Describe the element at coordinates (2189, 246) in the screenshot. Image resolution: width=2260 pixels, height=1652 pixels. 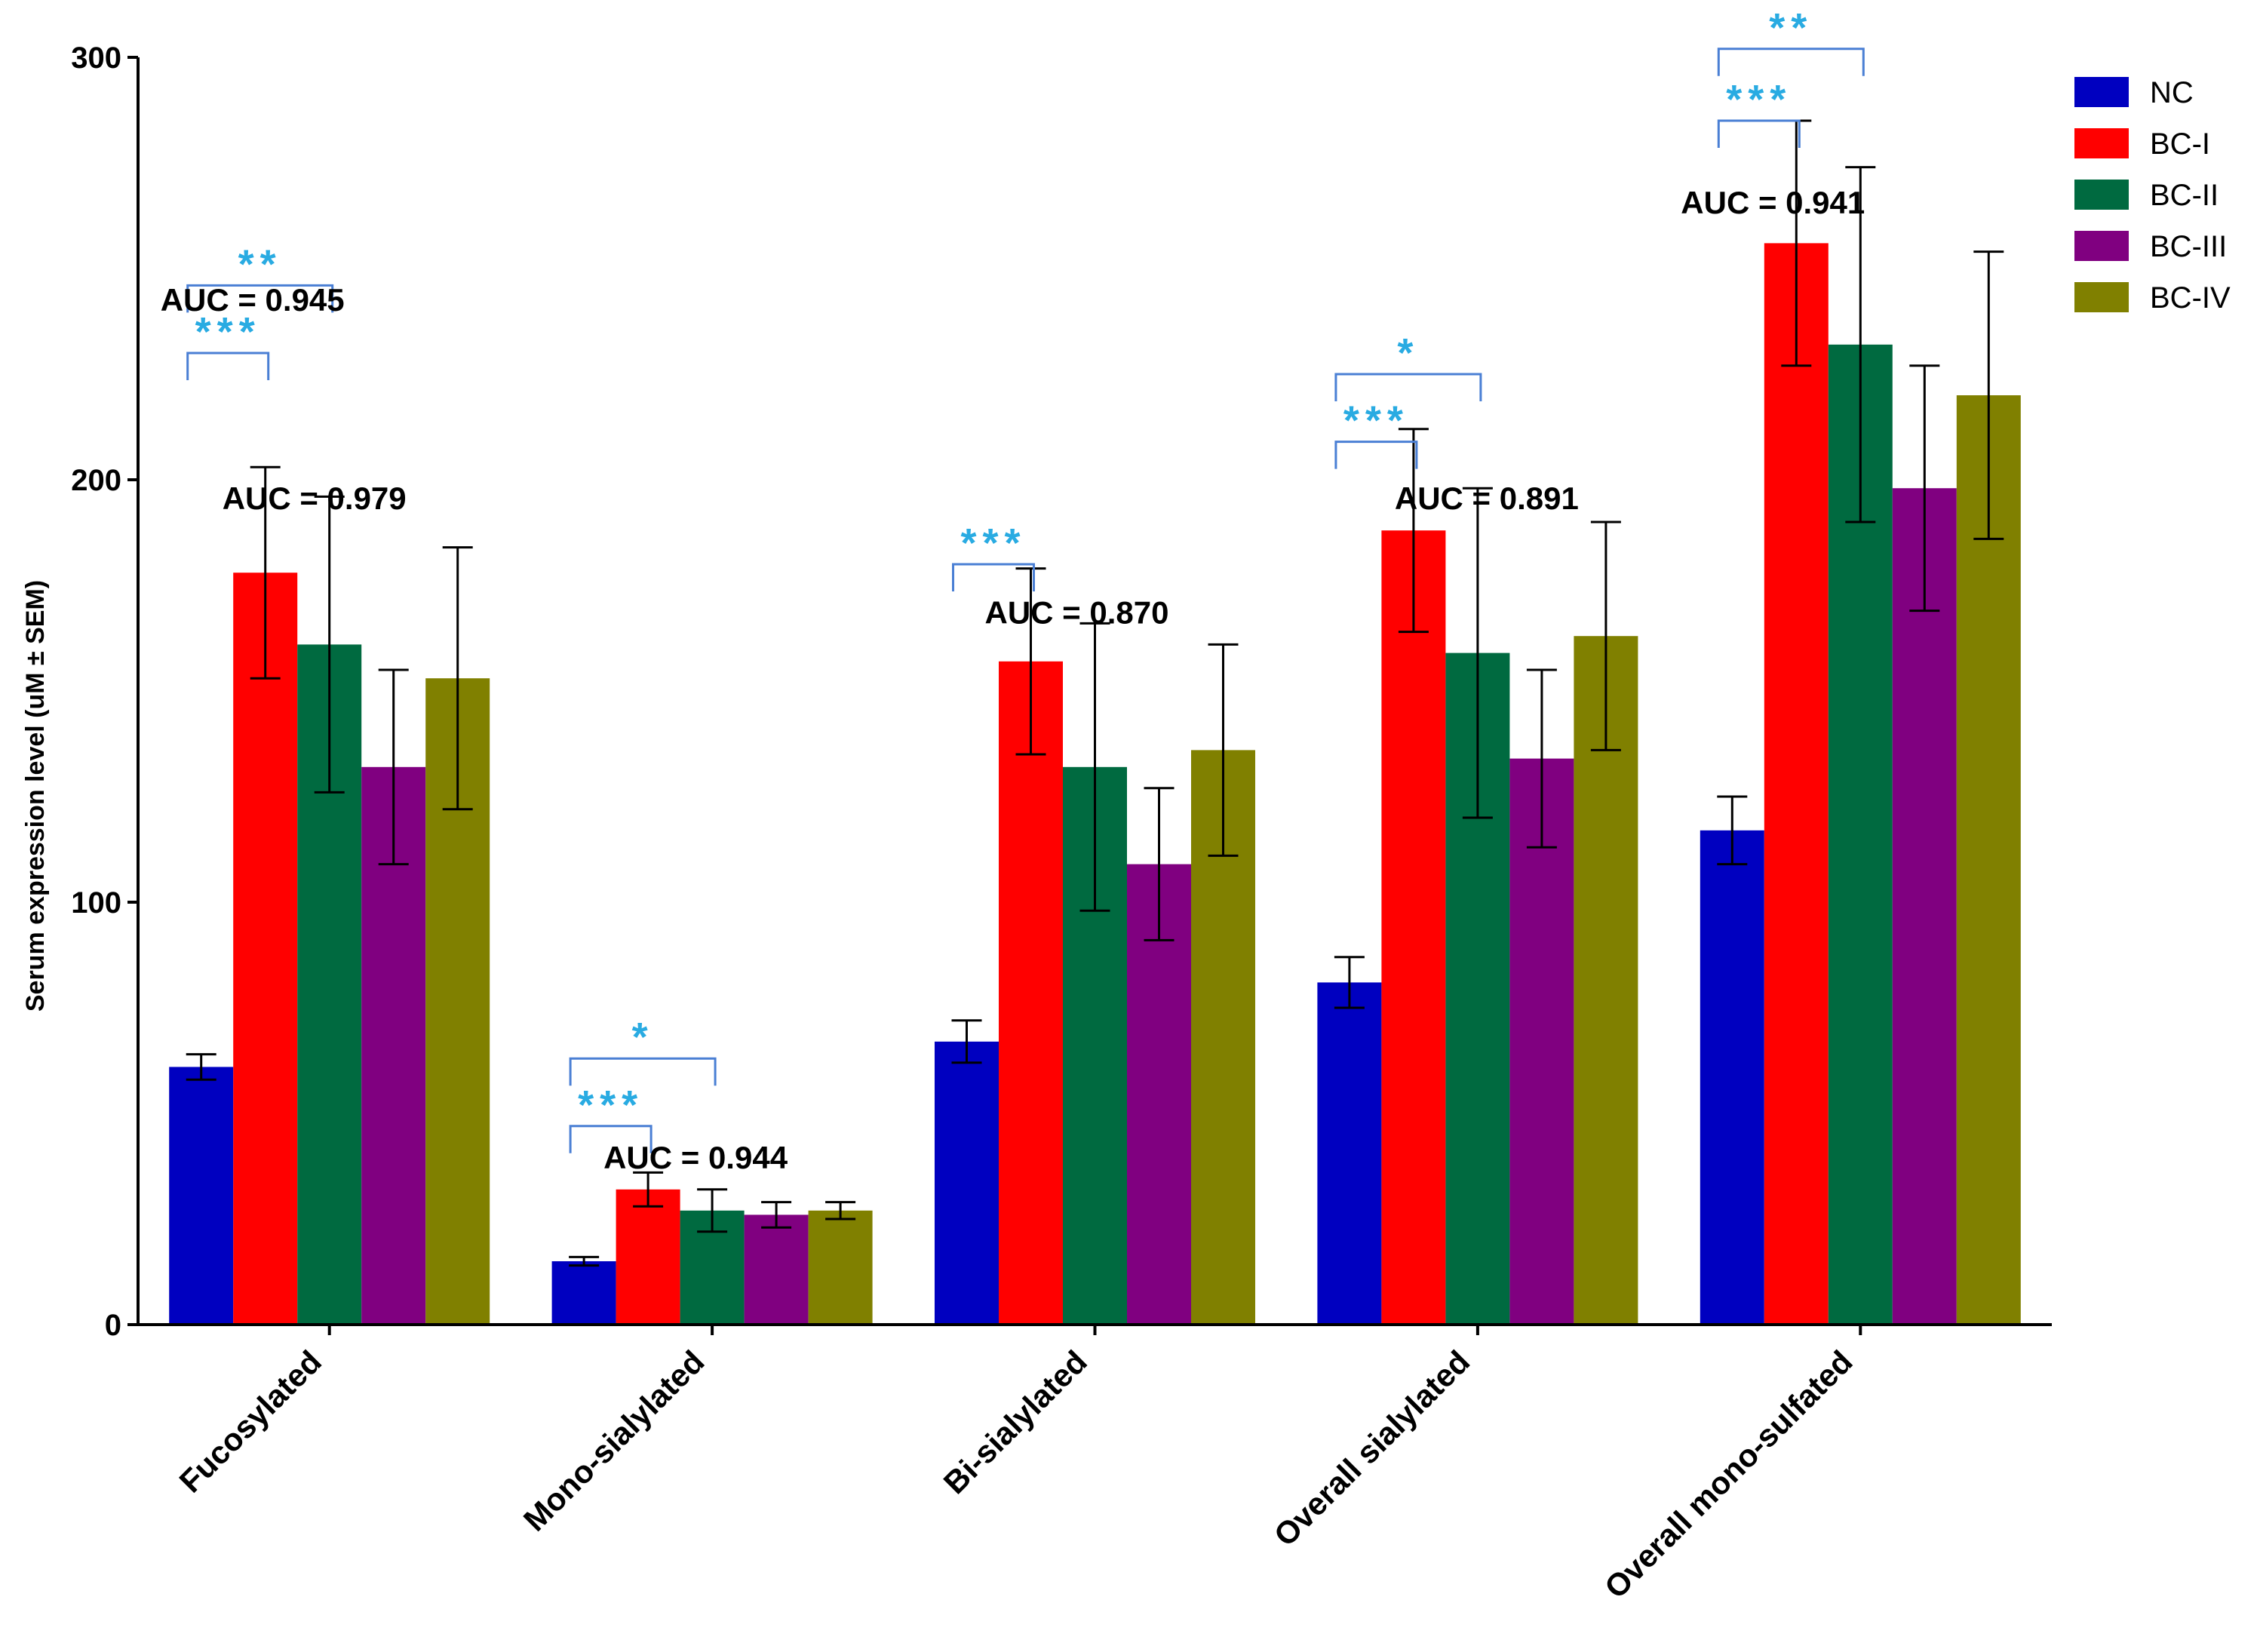
I see `legend-label-bc-iii: BC-III` at that location.